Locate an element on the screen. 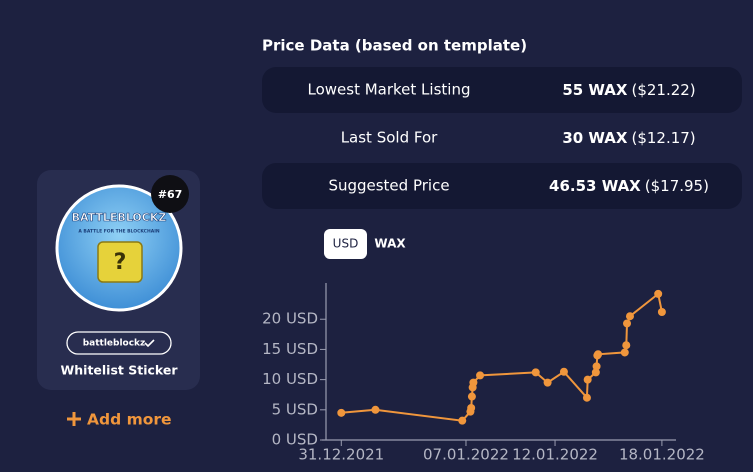  x-tick-label: 18.01.2022 is located at coordinates (662, 455).